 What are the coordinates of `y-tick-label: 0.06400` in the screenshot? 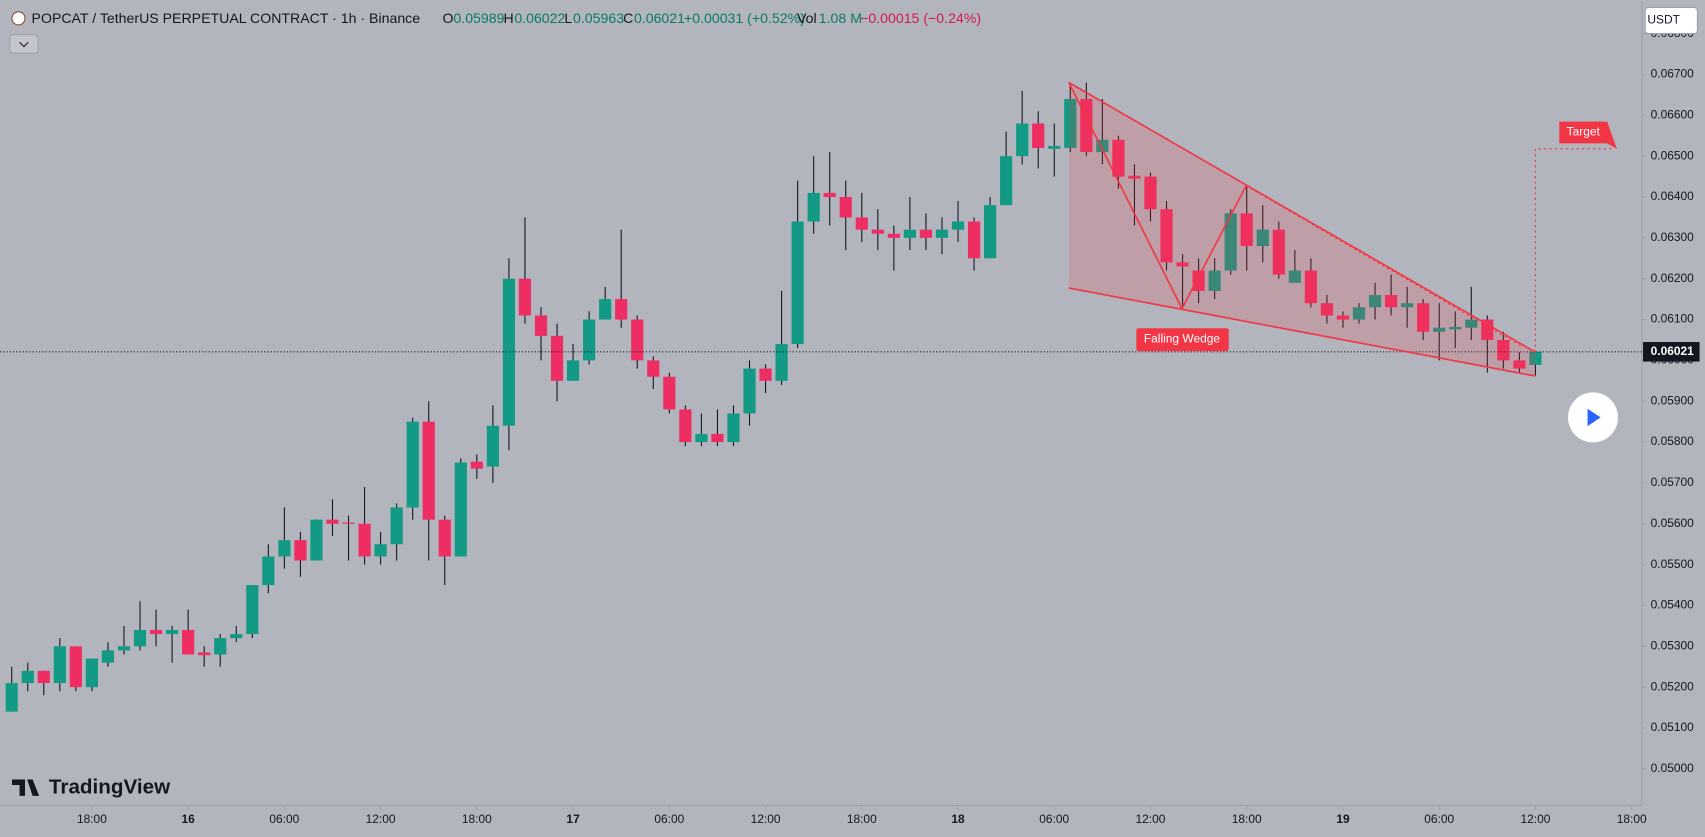 It's located at (1673, 196).